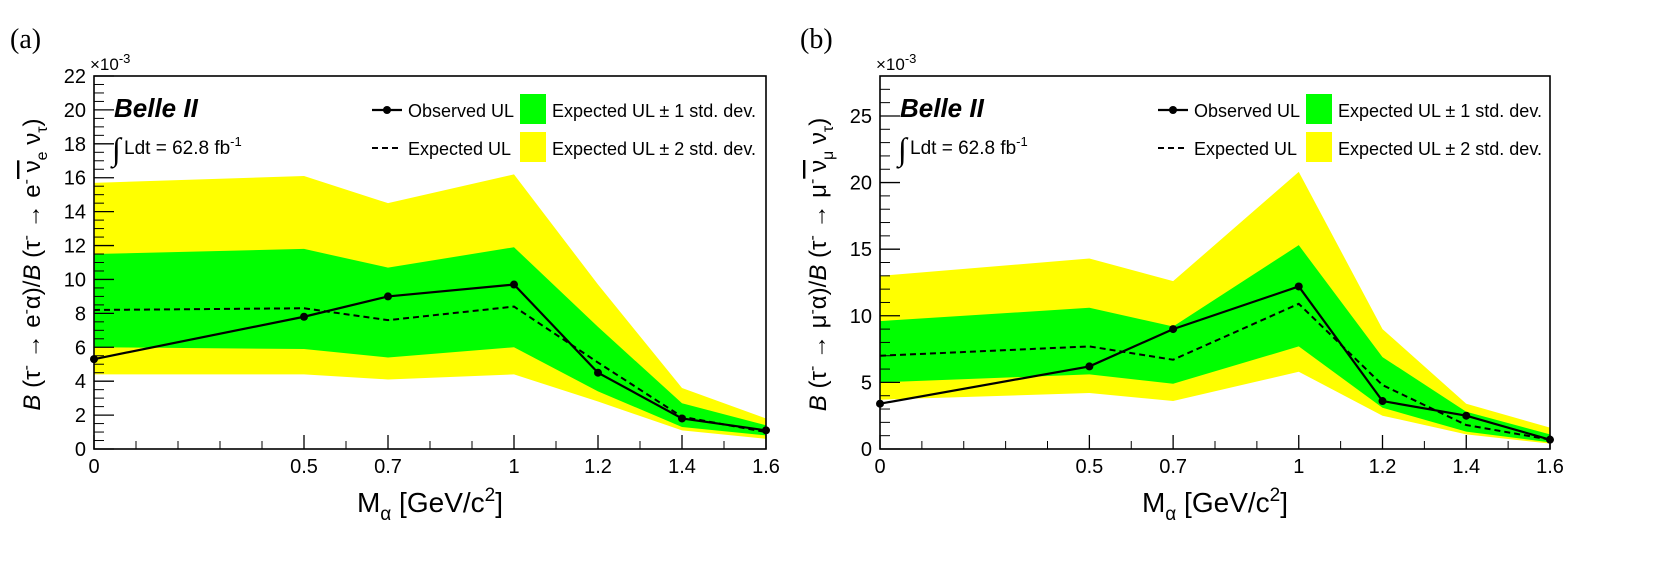  I want to click on y-label-sub1: μ, so click(828, 155).